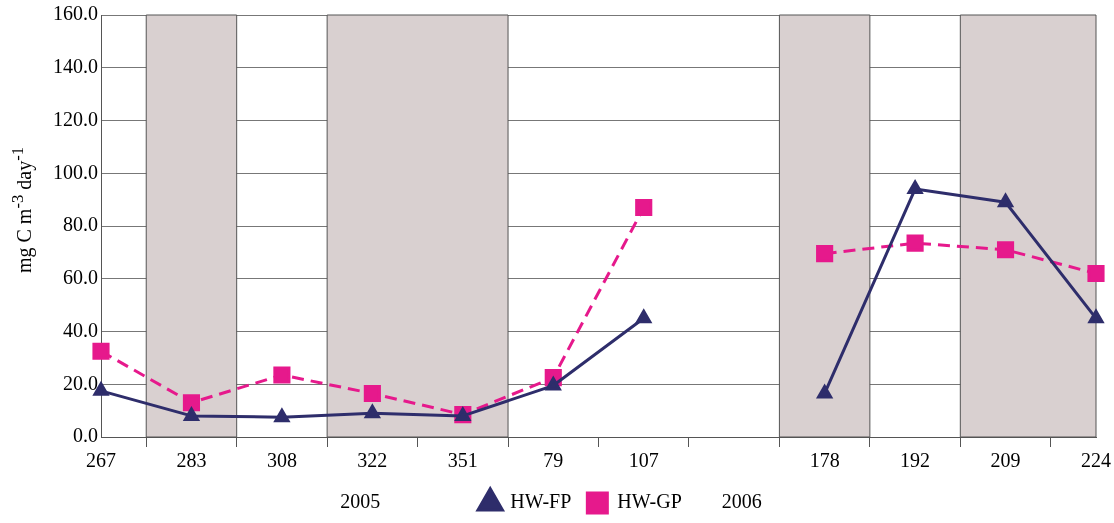 This screenshot has width=1114, height=523. I want to click on legend-label: HW-GP, so click(649, 501).